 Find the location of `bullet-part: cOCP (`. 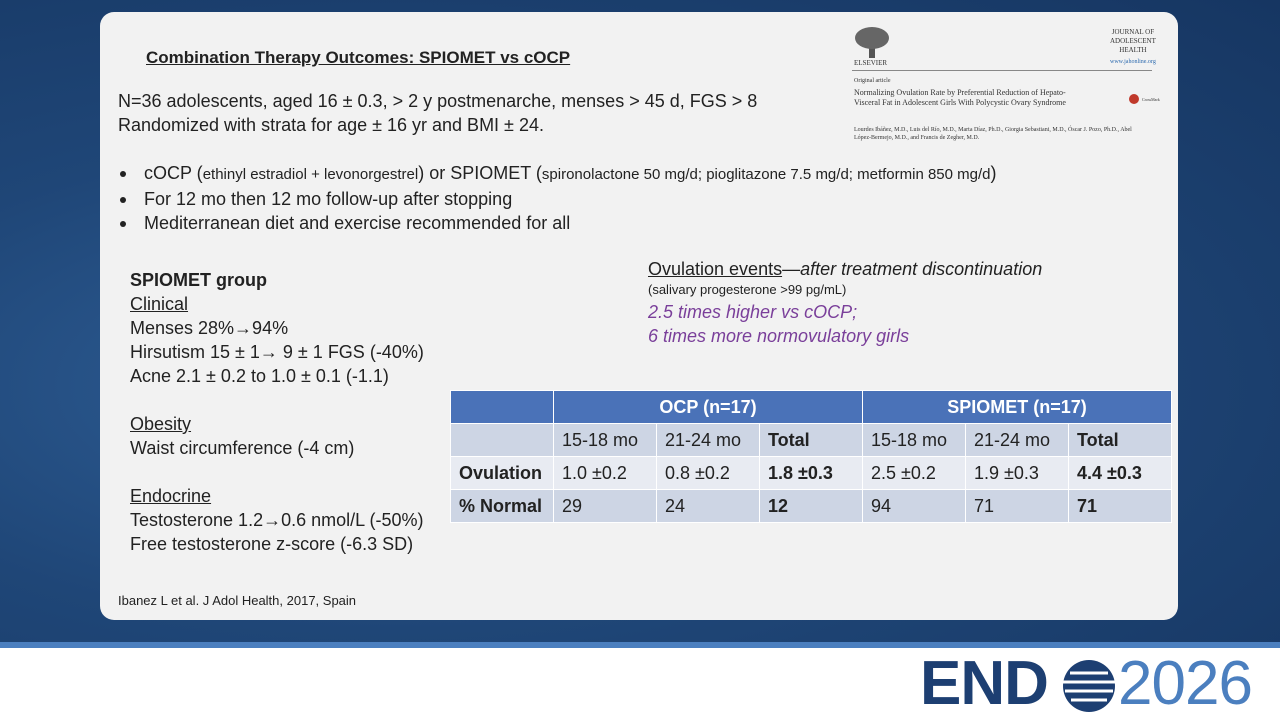

bullet-part: cOCP ( is located at coordinates (173, 173).